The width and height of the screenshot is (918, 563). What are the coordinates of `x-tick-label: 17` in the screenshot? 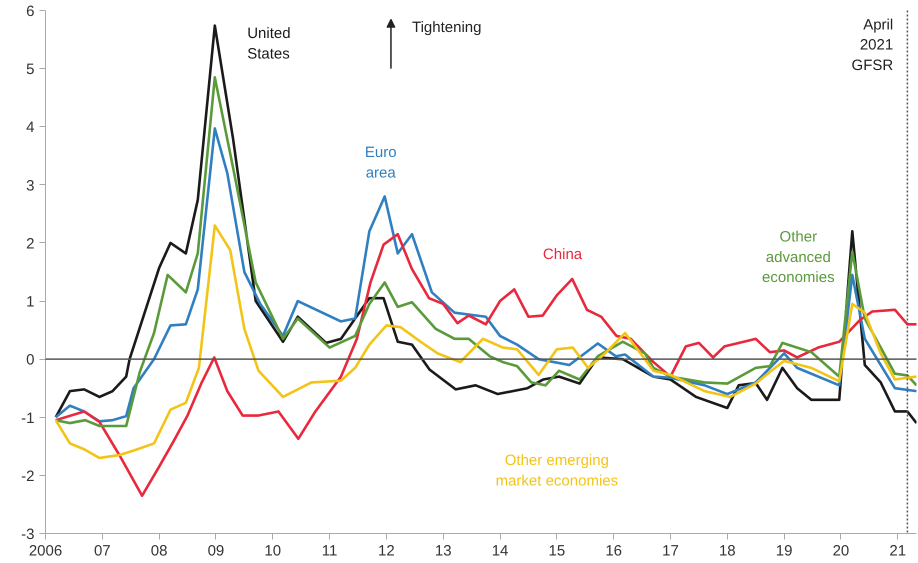 It's located at (670, 551).